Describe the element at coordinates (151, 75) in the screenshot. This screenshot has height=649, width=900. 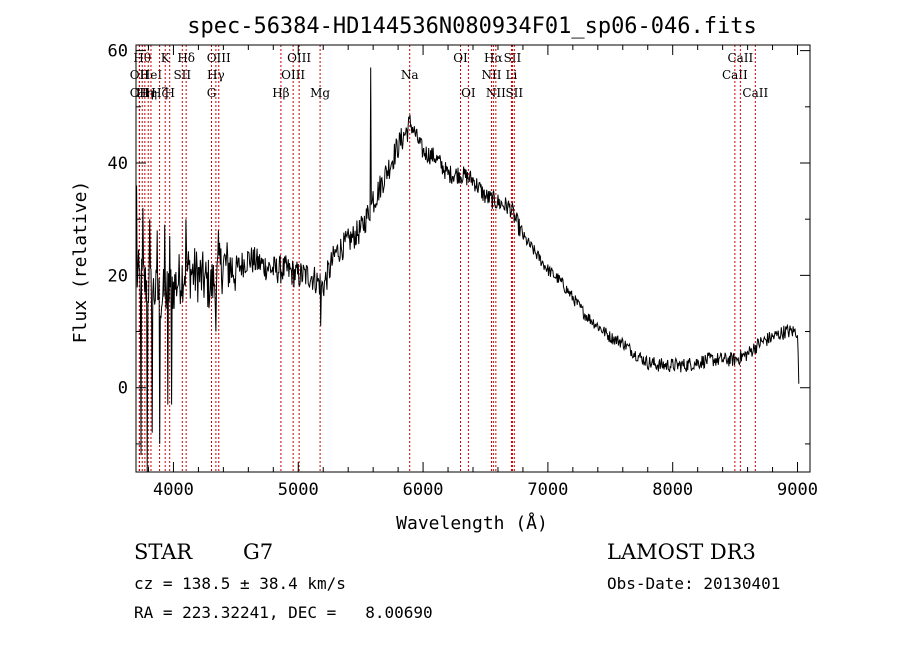
I see `line-marker-label: HeI` at that location.